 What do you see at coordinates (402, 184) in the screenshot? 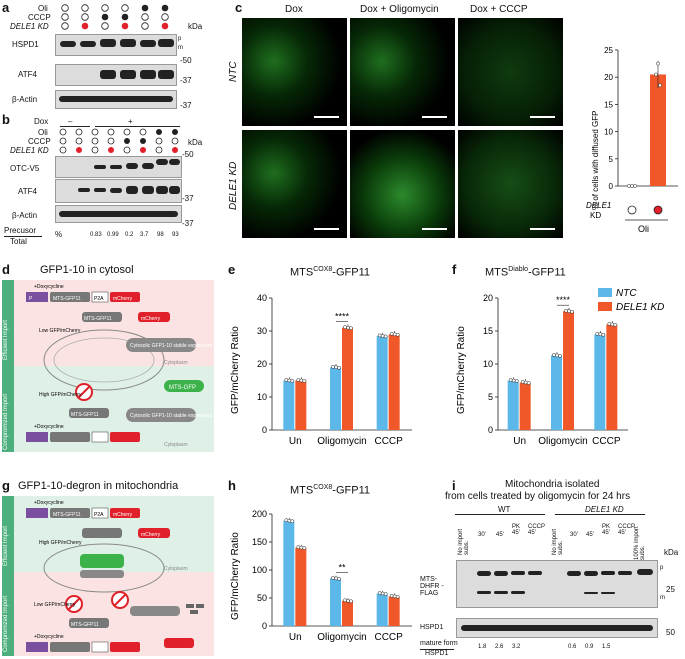
I see `micrograph-kd-oli` at bounding box center [402, 184].